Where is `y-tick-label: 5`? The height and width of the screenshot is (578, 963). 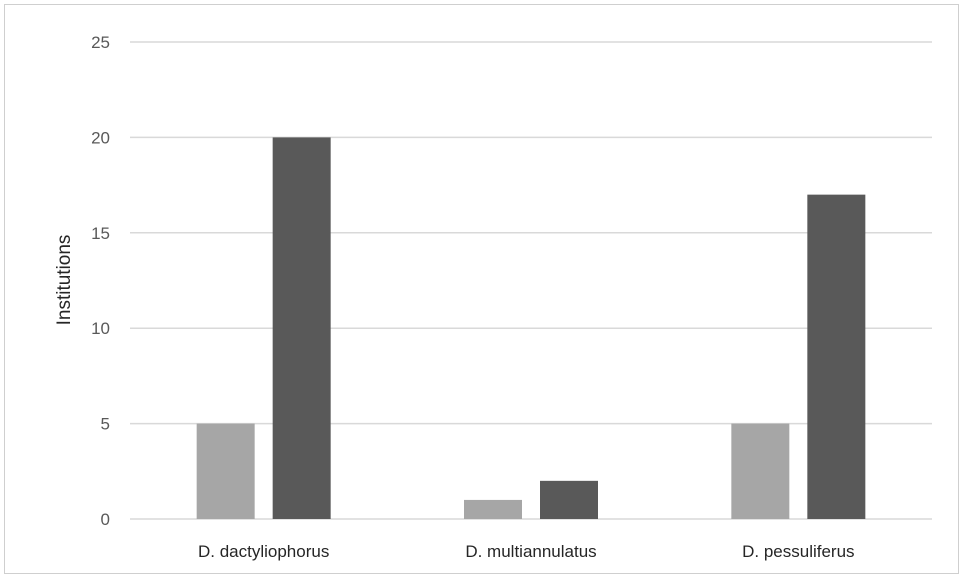
y-tick-label: 5 is located at coordinates (105, 424).